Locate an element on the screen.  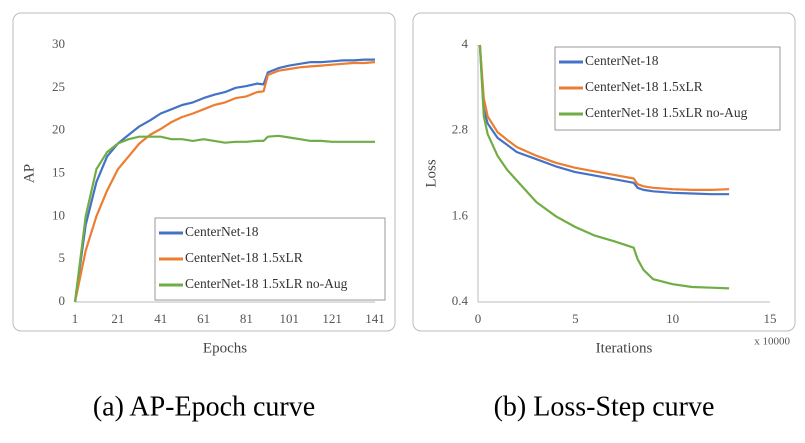
x-axis-label: Iterations is located at coordinates (624, 348).